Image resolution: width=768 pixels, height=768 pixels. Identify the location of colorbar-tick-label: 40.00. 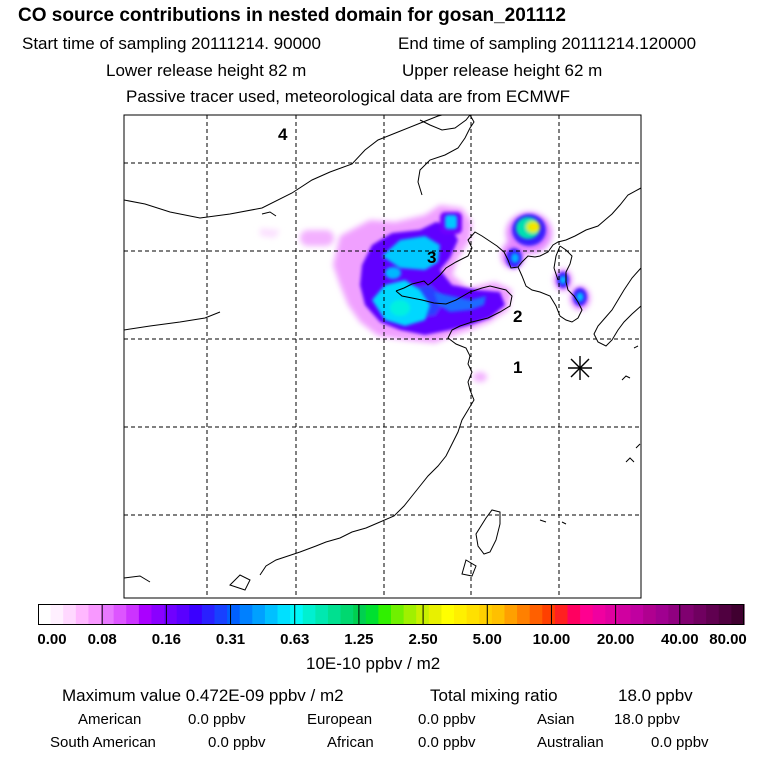
(680, 639).